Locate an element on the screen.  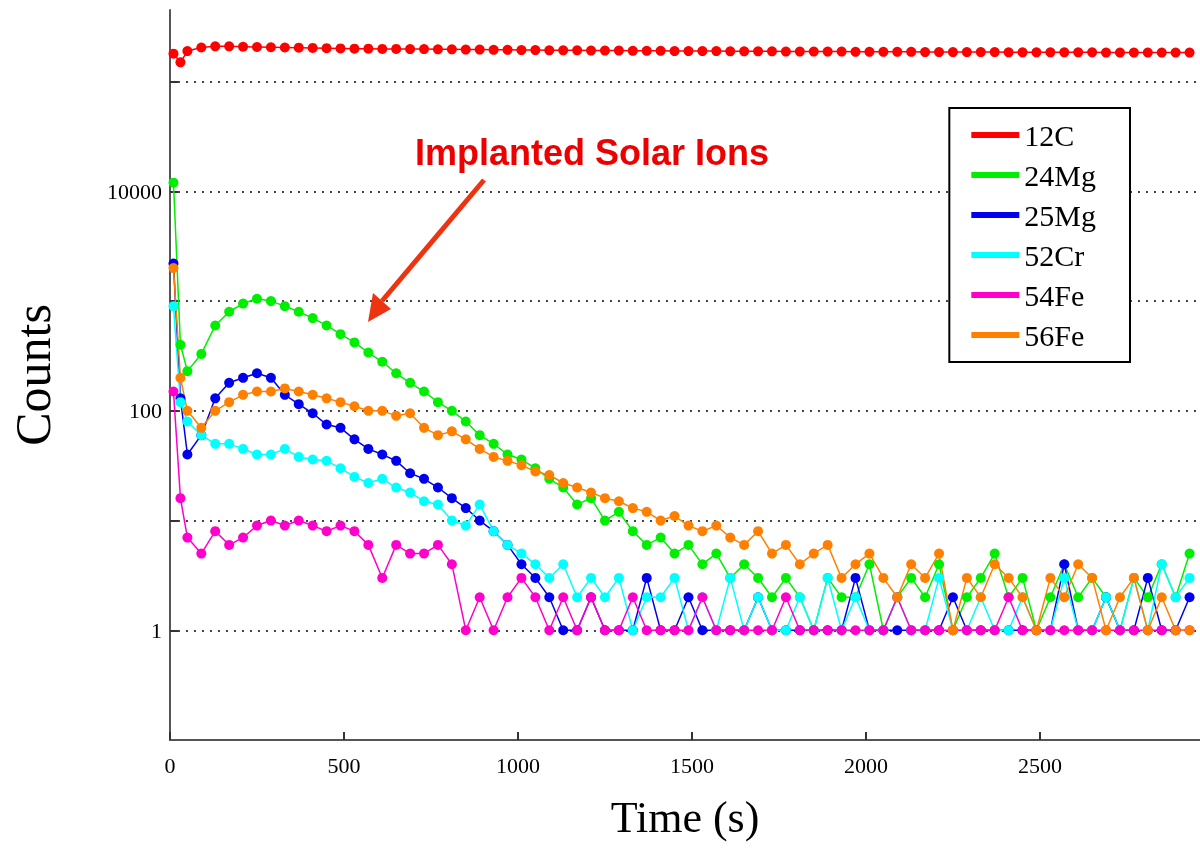
legend-label: 25Mg is located at coordinates (1060, 215).